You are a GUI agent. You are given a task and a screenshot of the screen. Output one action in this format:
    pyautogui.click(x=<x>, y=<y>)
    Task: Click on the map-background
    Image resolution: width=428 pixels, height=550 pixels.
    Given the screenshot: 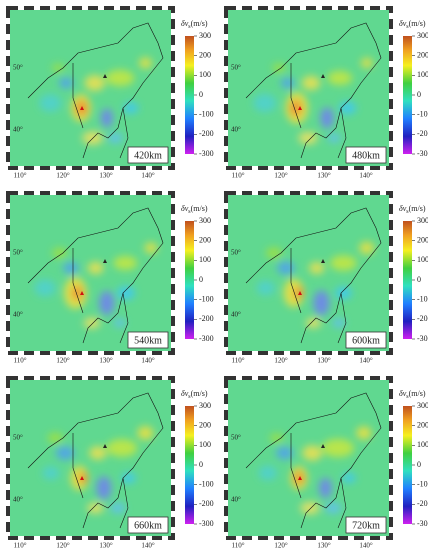 What is the action you would take?
    pyautogui.click(x=90, y=458)
    